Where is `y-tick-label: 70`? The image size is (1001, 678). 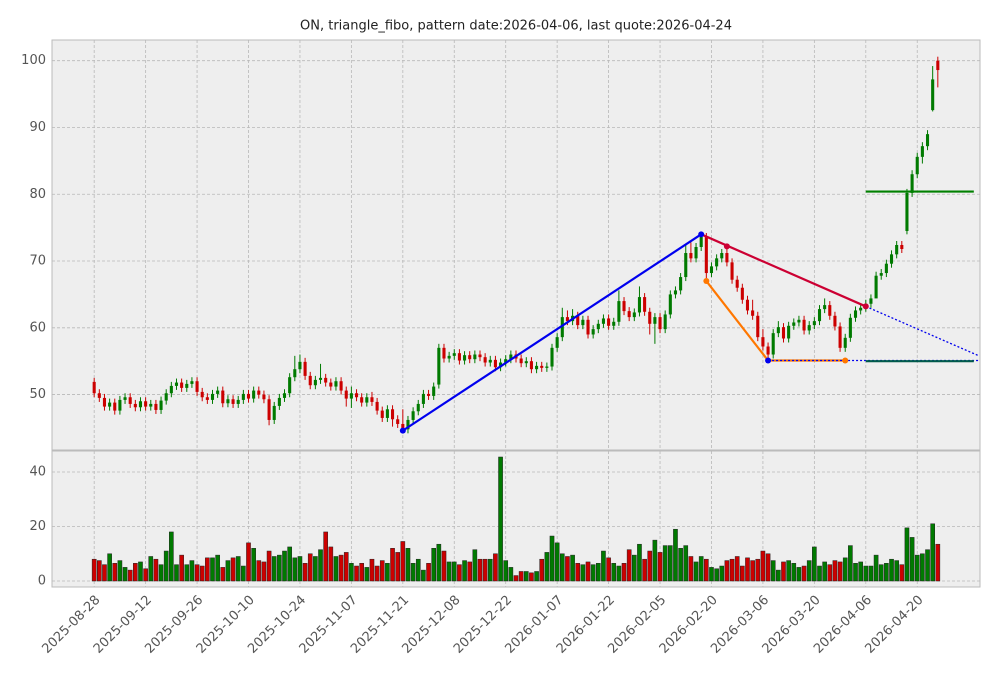
y-tick-label: 70 is located at coordinates (37, 261).